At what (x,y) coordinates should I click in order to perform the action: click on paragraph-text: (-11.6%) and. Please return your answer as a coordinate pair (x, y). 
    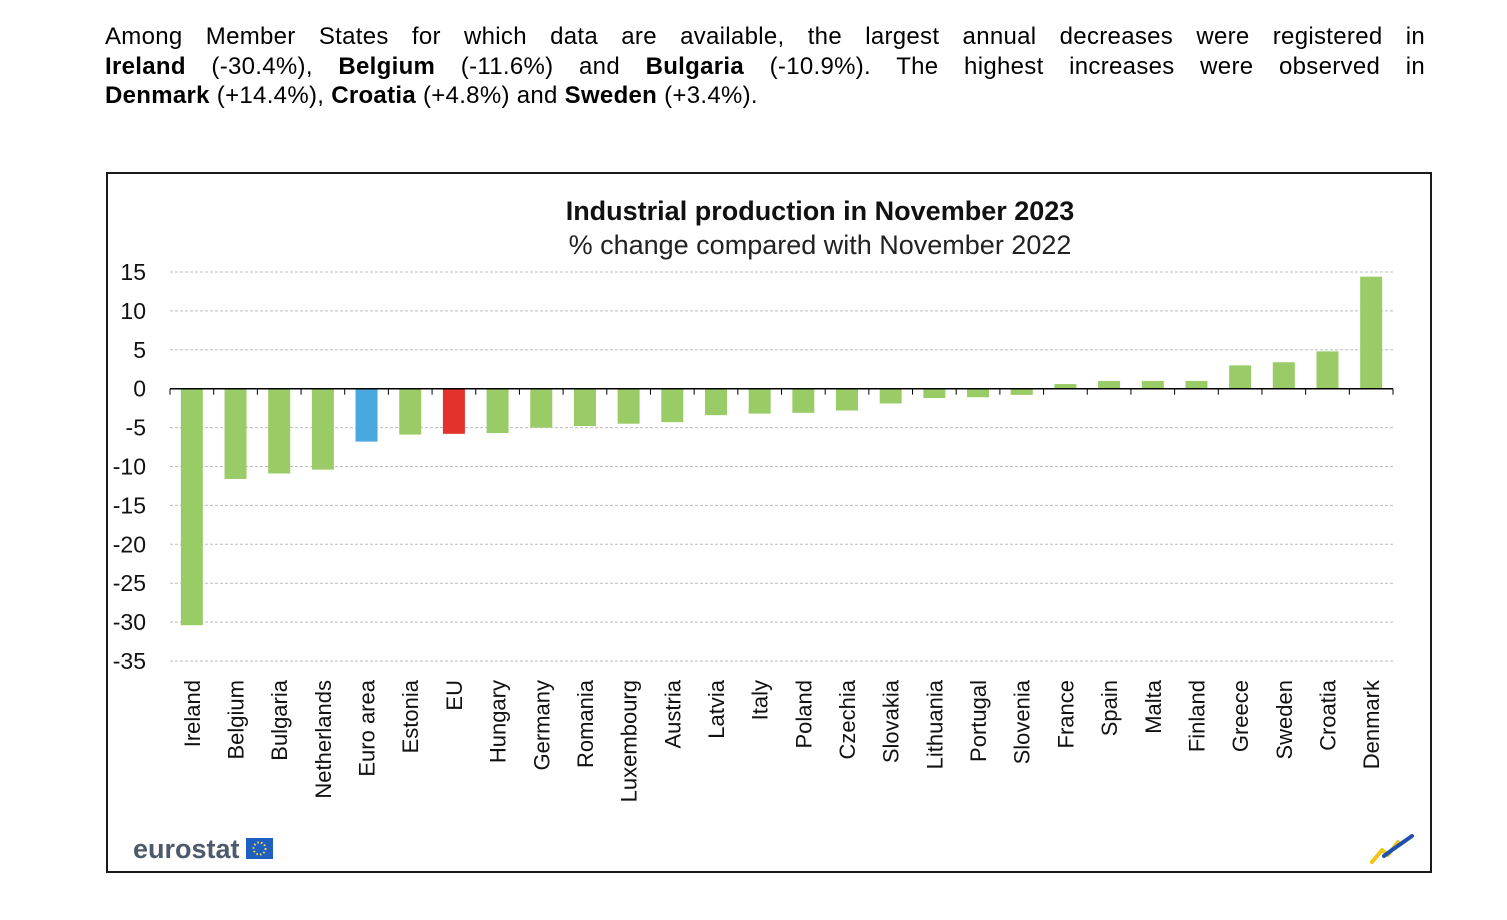
    Looking at the image, I should click on (540, 66).